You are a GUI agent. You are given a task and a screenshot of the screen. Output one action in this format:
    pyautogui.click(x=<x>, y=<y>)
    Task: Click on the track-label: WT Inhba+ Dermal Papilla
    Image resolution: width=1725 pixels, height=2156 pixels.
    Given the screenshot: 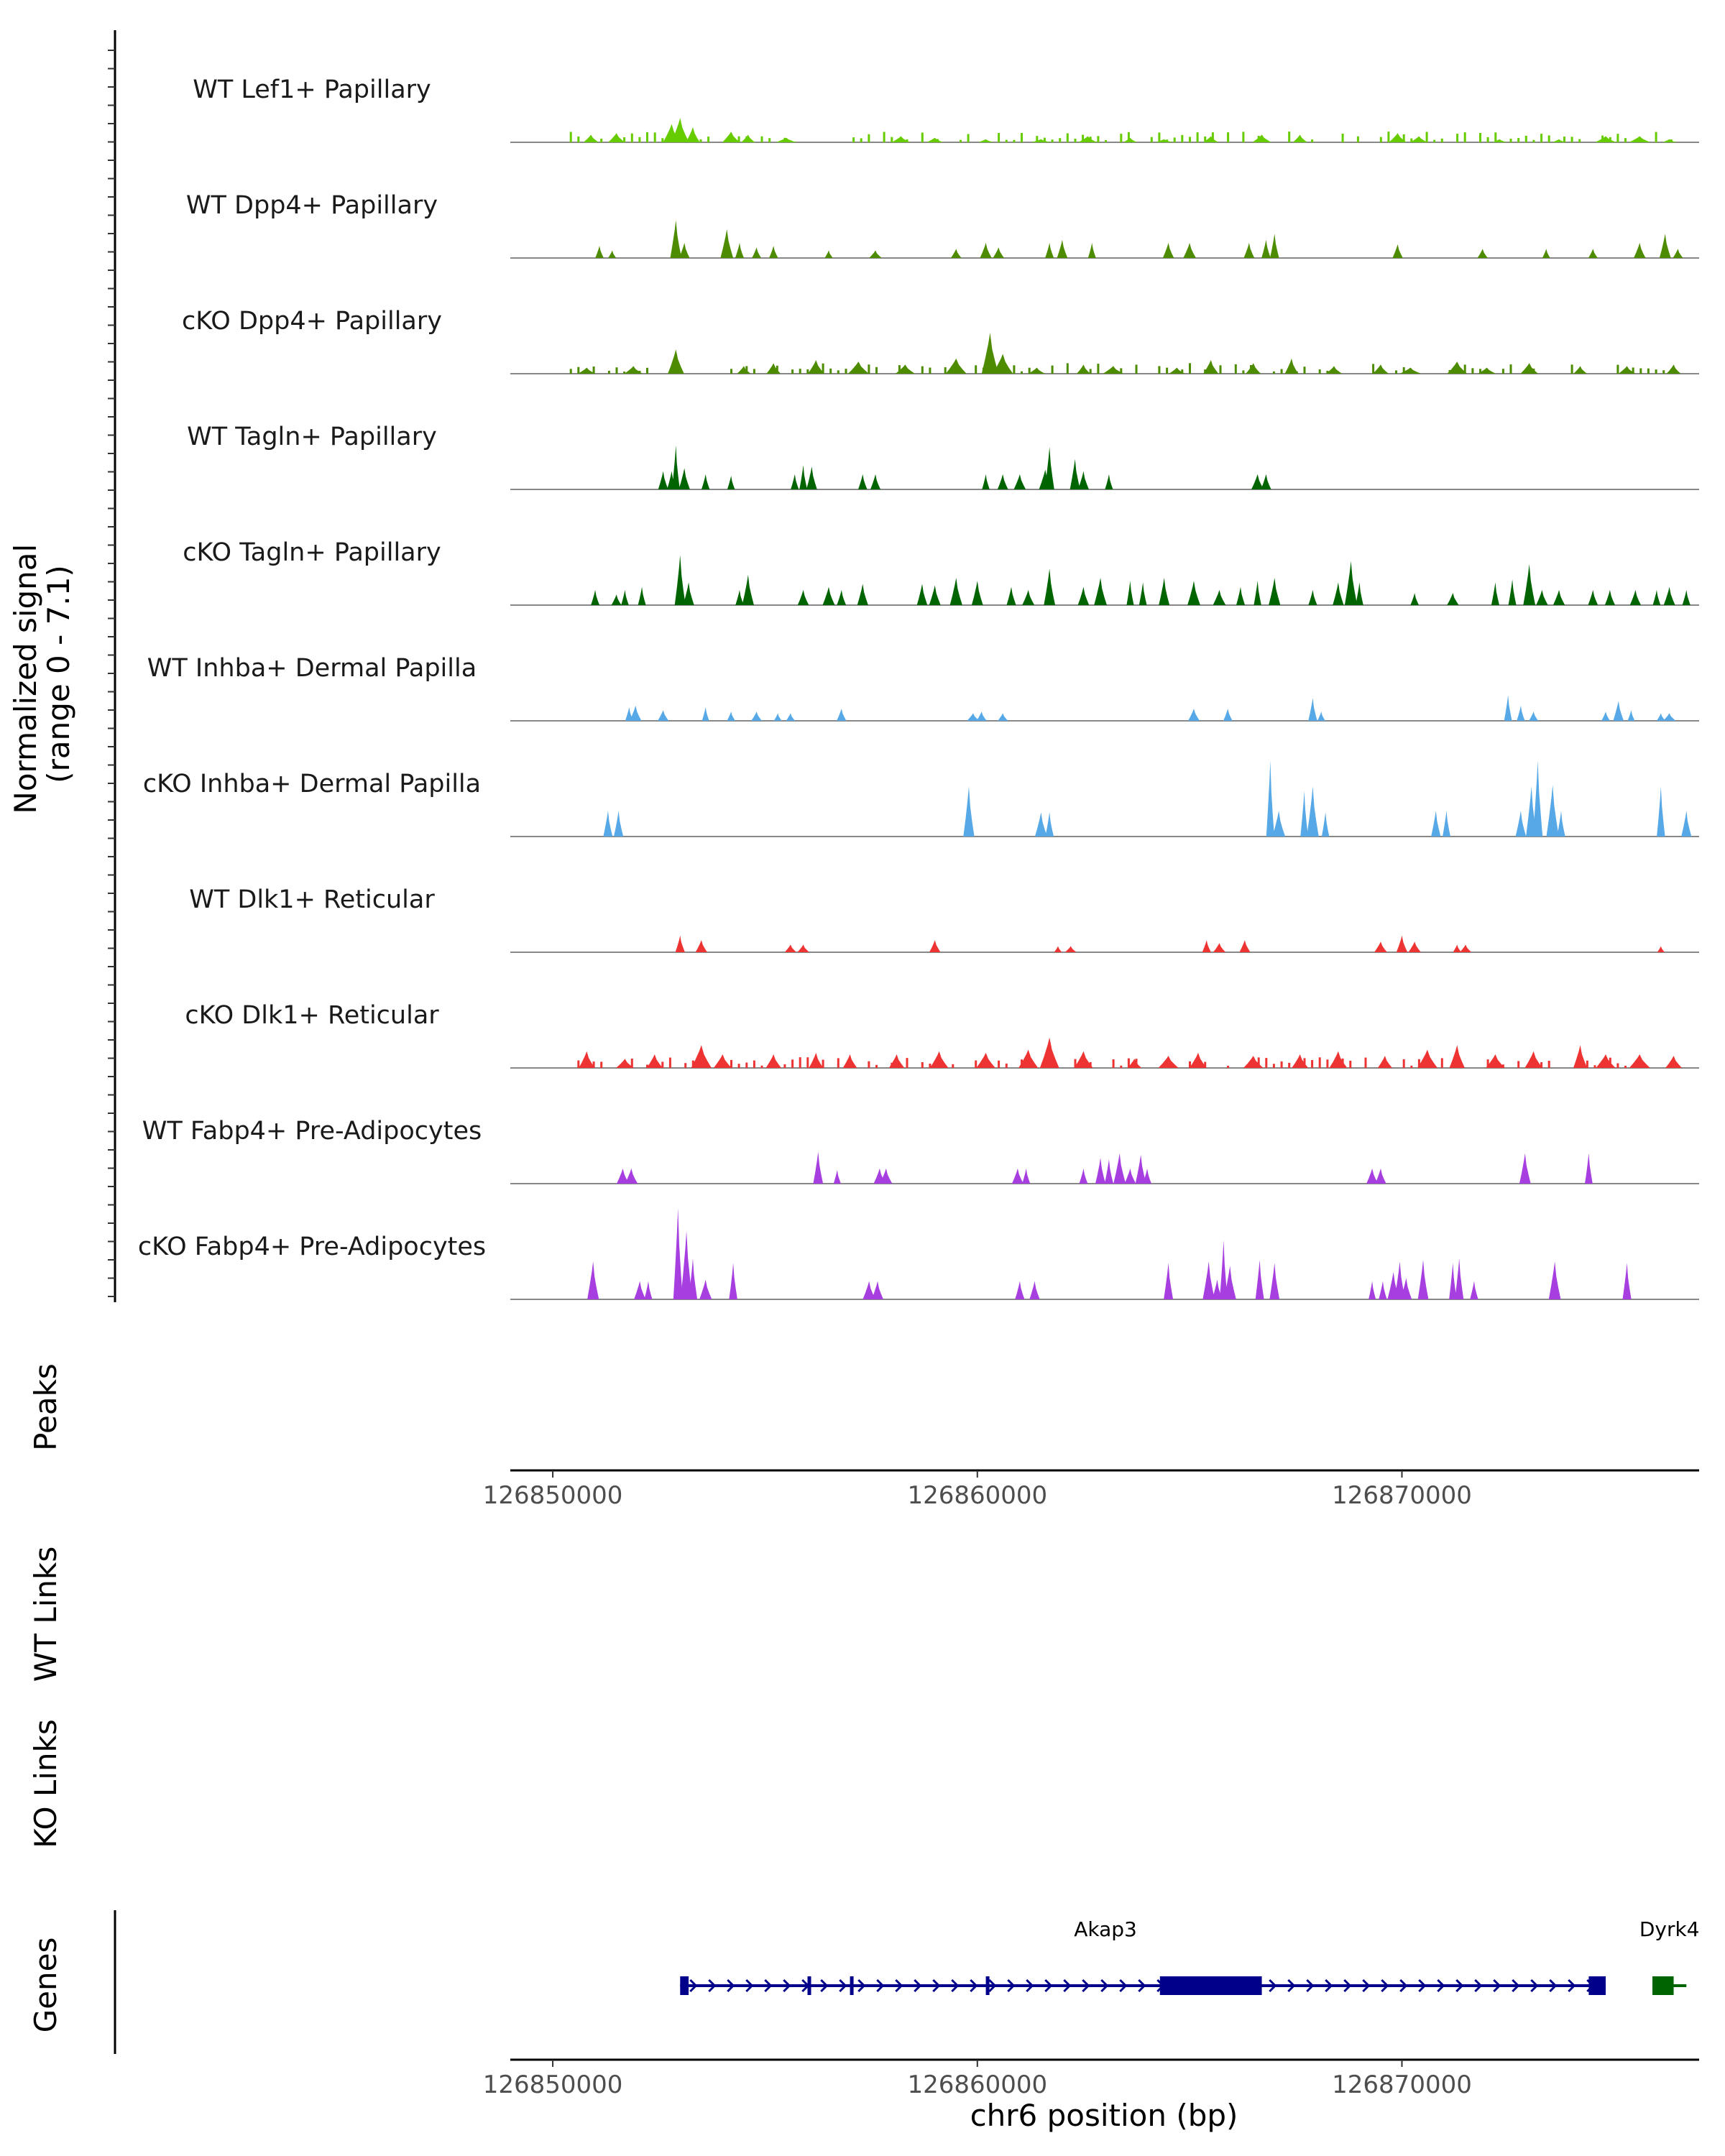 What is the action you would take?
    pyautogui.click(x=312, y=668)
    